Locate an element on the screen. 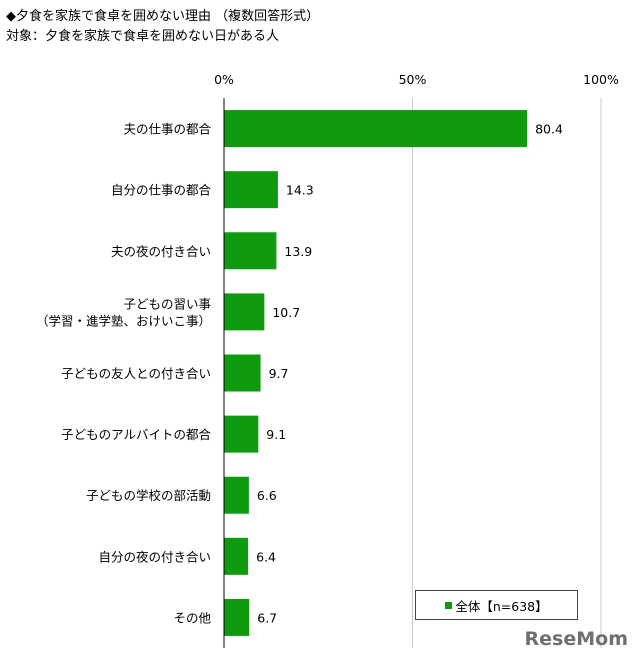 Image resolution: width=640 pixels, height=660 pixels. bar-value-label: 13.9 is located at coordinates (298, 251).